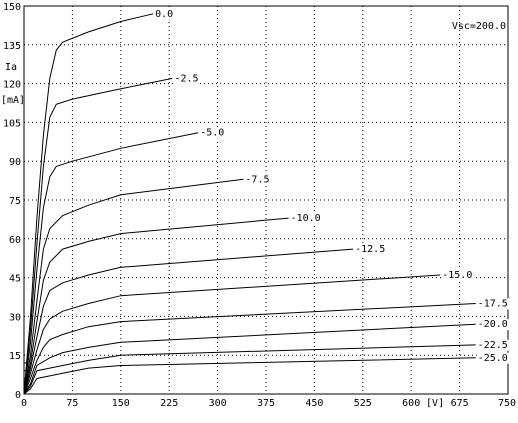  Describe the element at coordinates (24, 403) in the screenshot. I see `x-tick-label: 0` at that location.